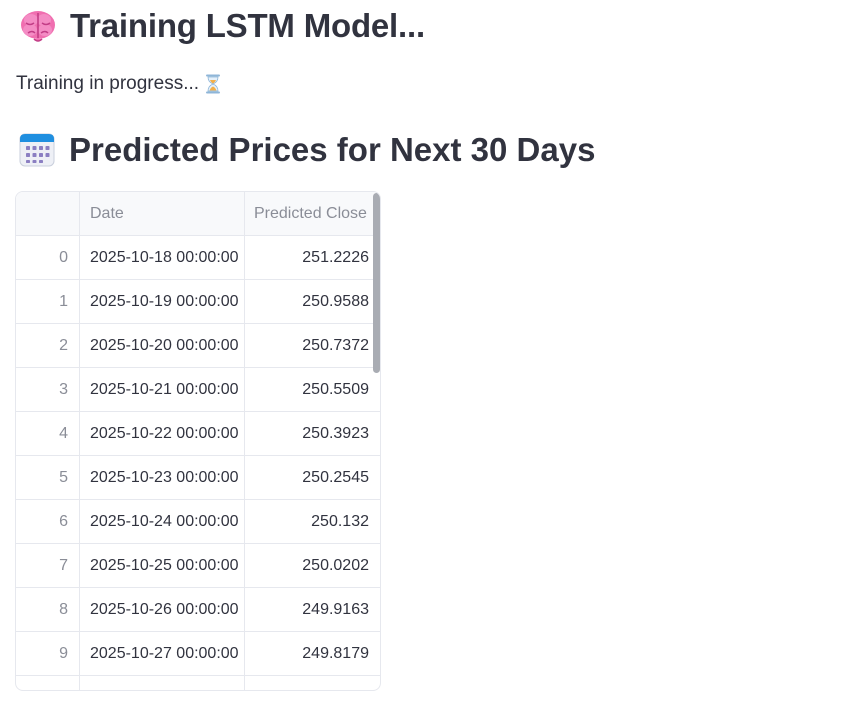  I want to click on predicted-close-cell: 250.132, so click(340, 521).